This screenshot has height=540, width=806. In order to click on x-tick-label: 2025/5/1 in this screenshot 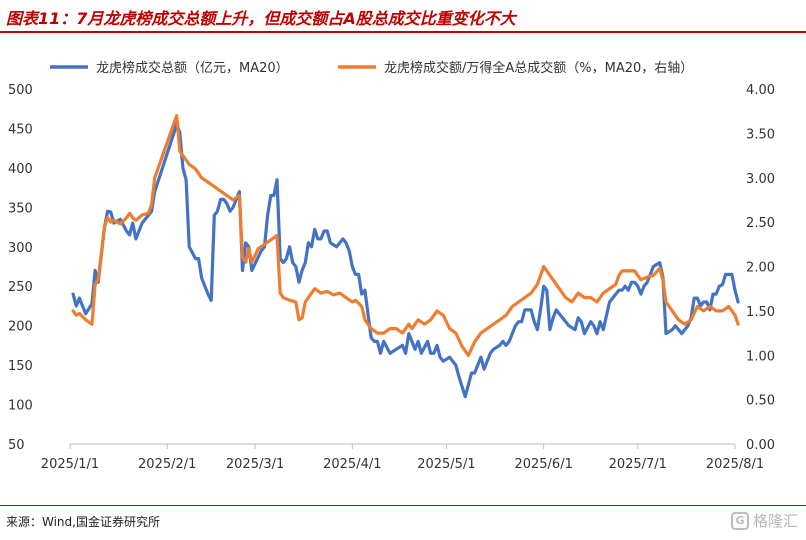, I will do `click(446, 464)`.